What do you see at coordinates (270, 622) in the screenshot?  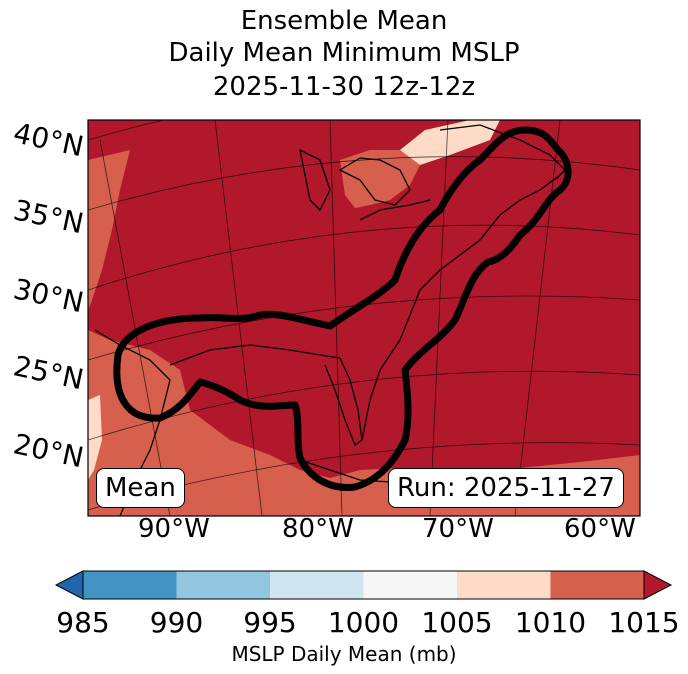 I see `colorbar-tick: 995` at bounding box center [270, 622].